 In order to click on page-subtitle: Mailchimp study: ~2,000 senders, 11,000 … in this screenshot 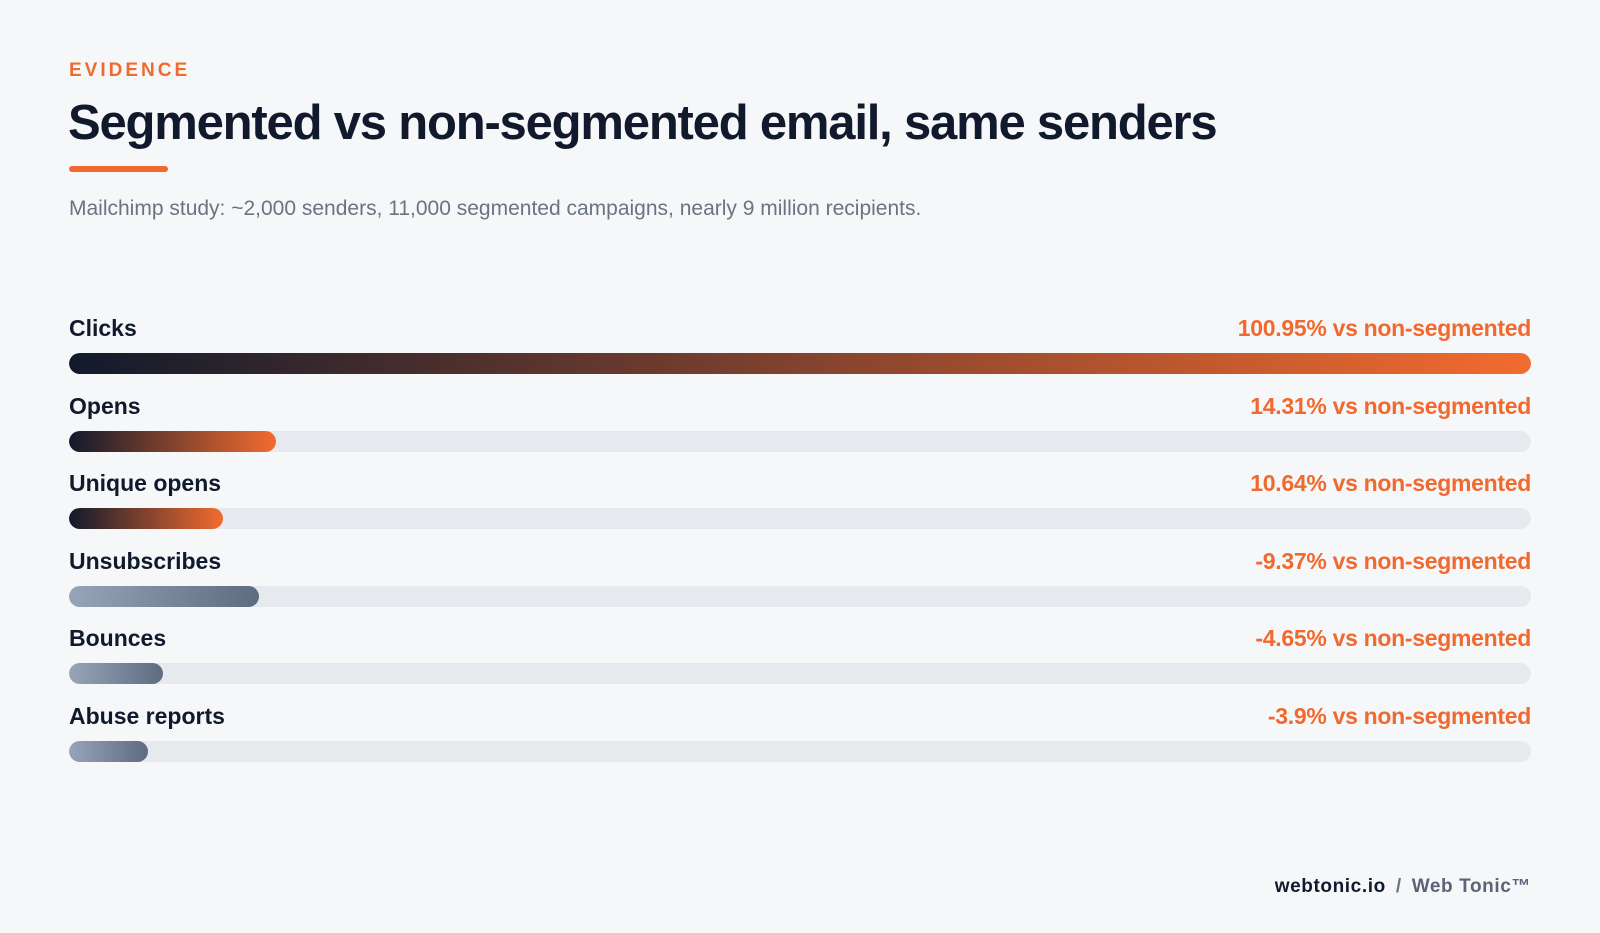, I will do `click(495, 208)`.